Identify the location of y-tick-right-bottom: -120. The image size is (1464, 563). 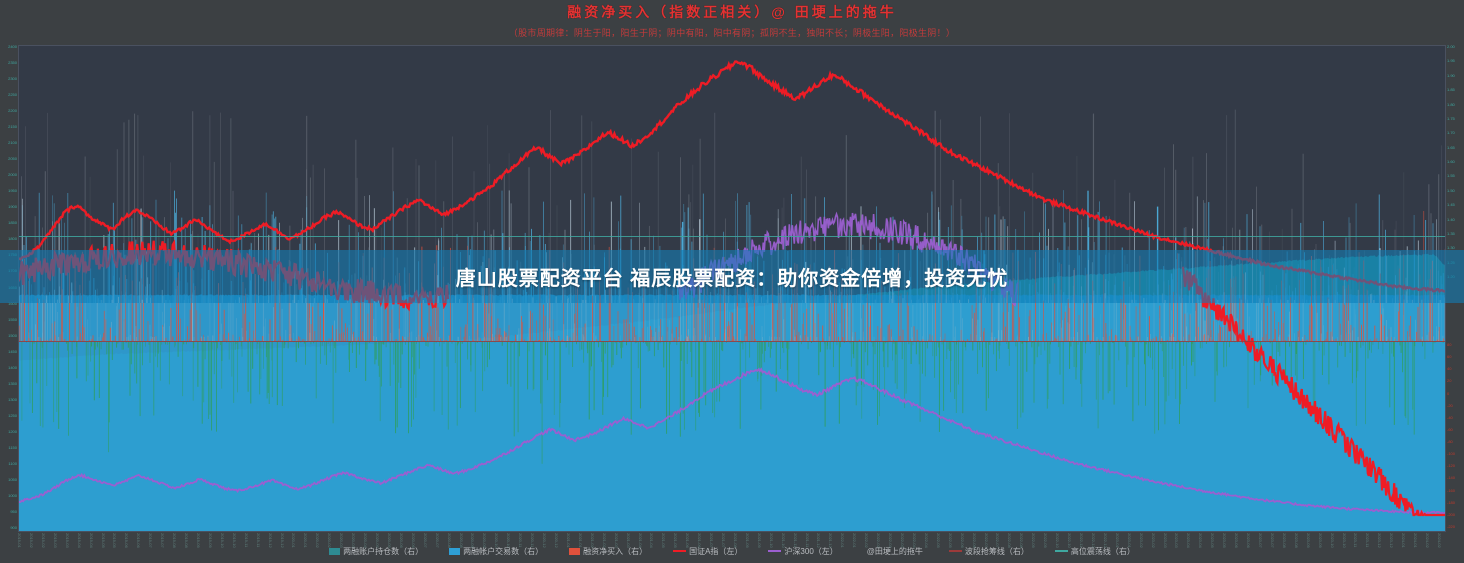
(1451, 466).